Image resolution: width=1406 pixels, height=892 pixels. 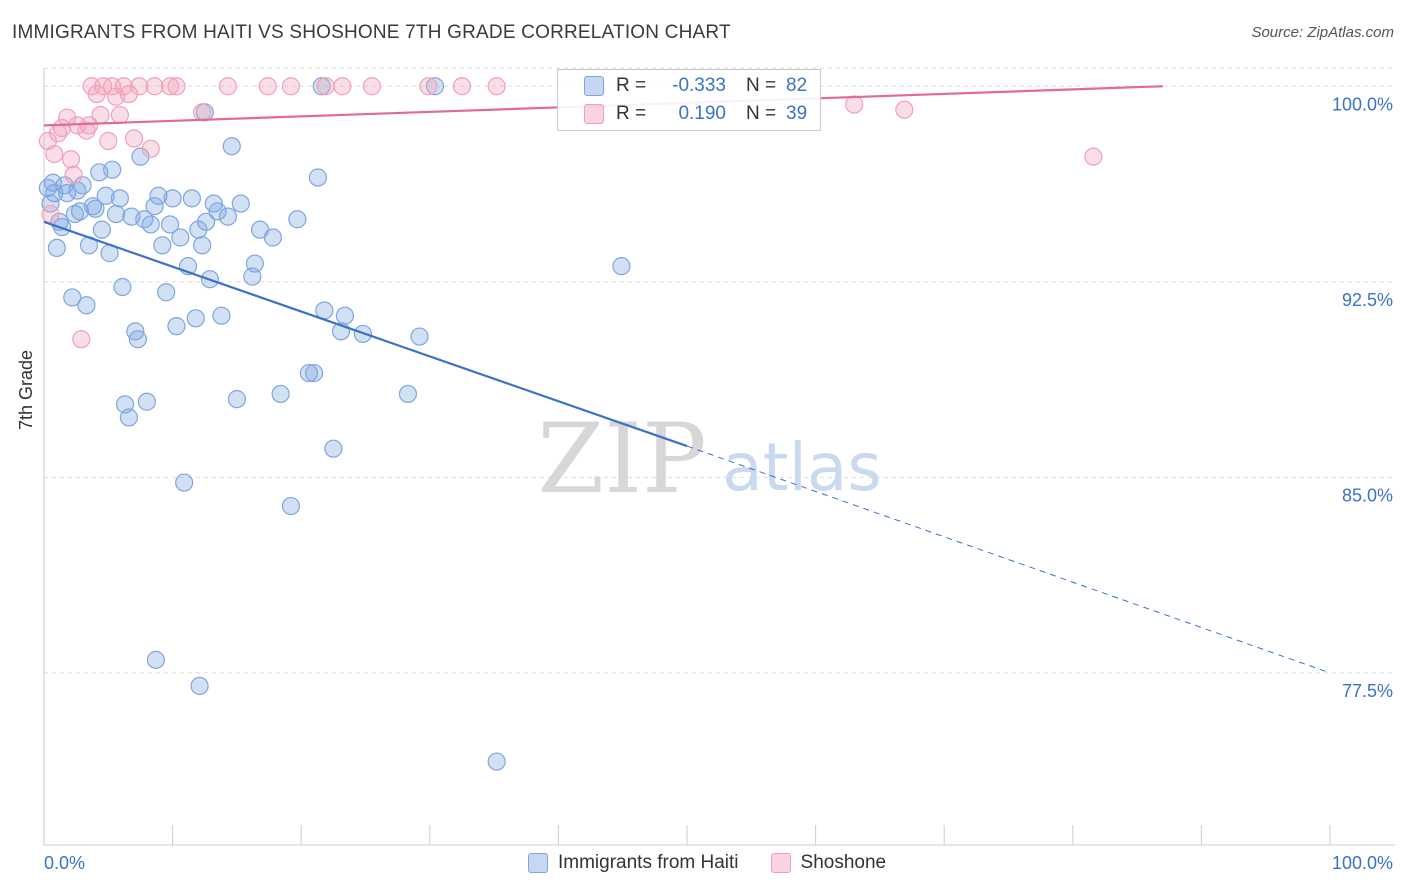 What do you see at coordinates (648, 862) in the screenshot?
I see `legend-label-haiti: Immigrants from Haiti` at bounding box center [648, 862].